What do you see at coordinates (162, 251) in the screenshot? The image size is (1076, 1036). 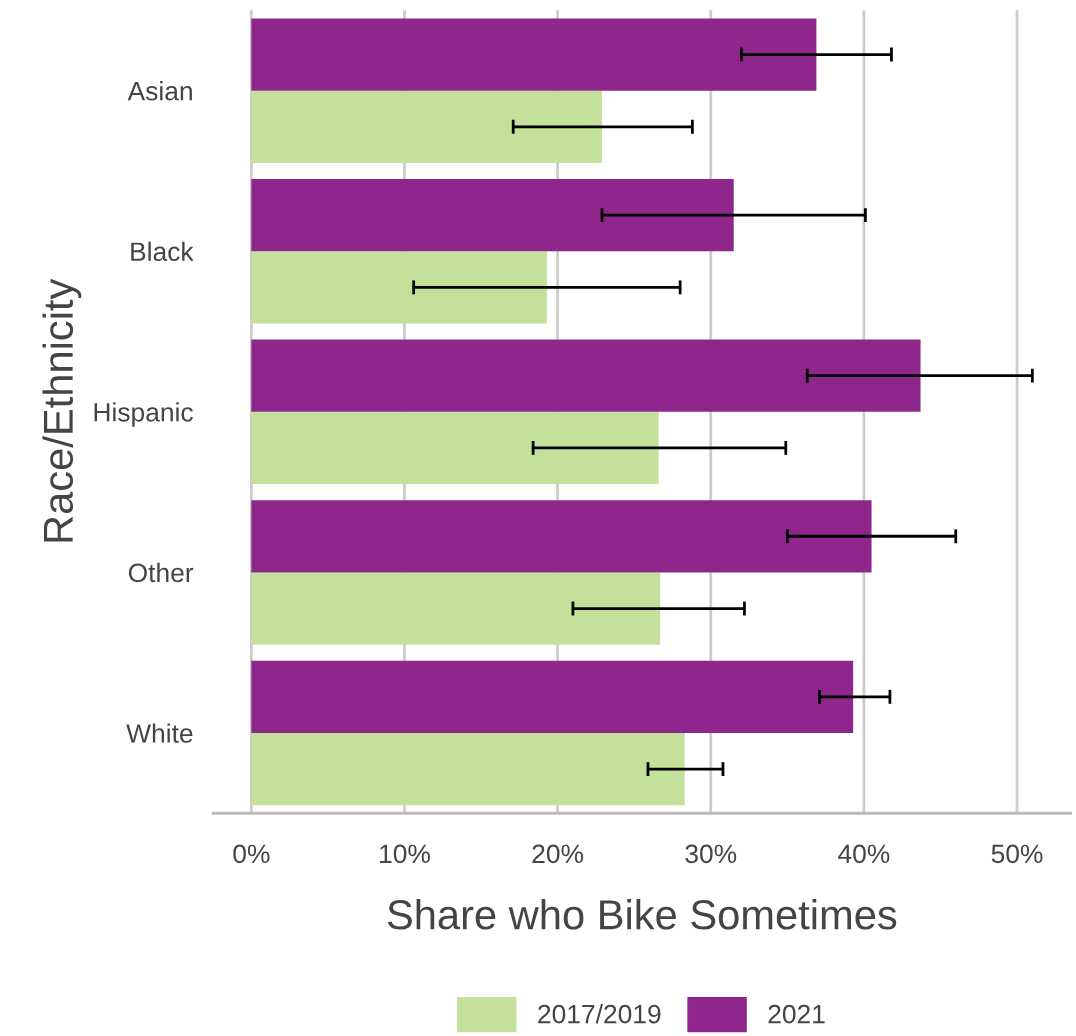 I see `y-tick-label: Black` at bounding box center [162, 251].